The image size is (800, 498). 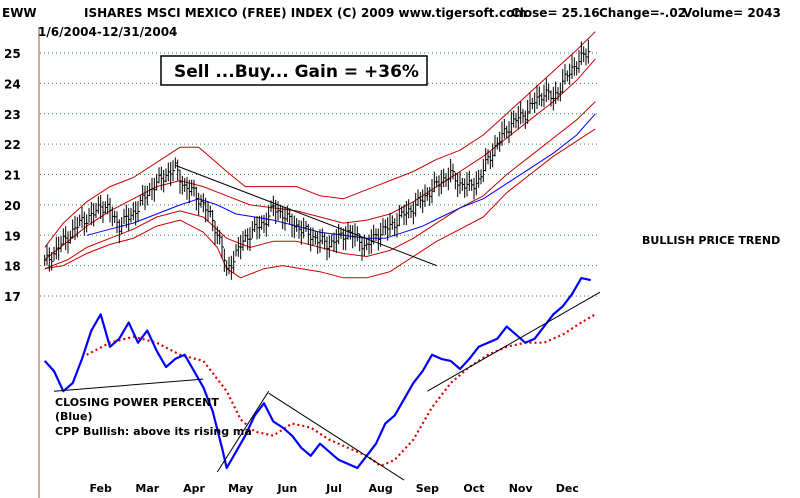 I want to click on header-change: Change=-.02, so click(x=642, y=13).